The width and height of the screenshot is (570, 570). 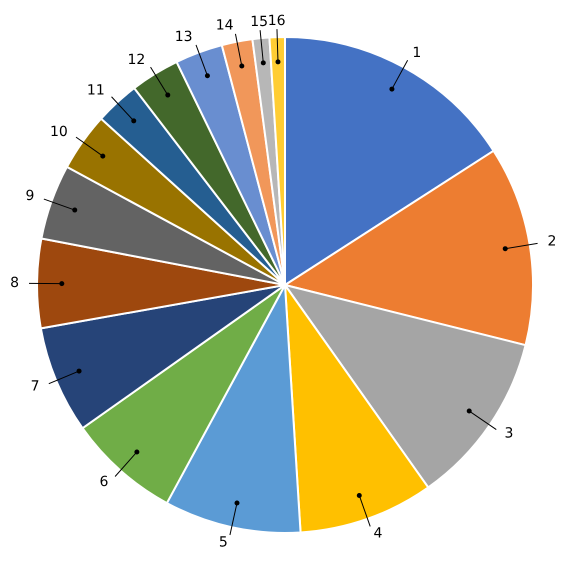 What do you see at coordinates (104, 482) in the screenshot?
I see `slice-label: 6` at bounding box center [104, 482].